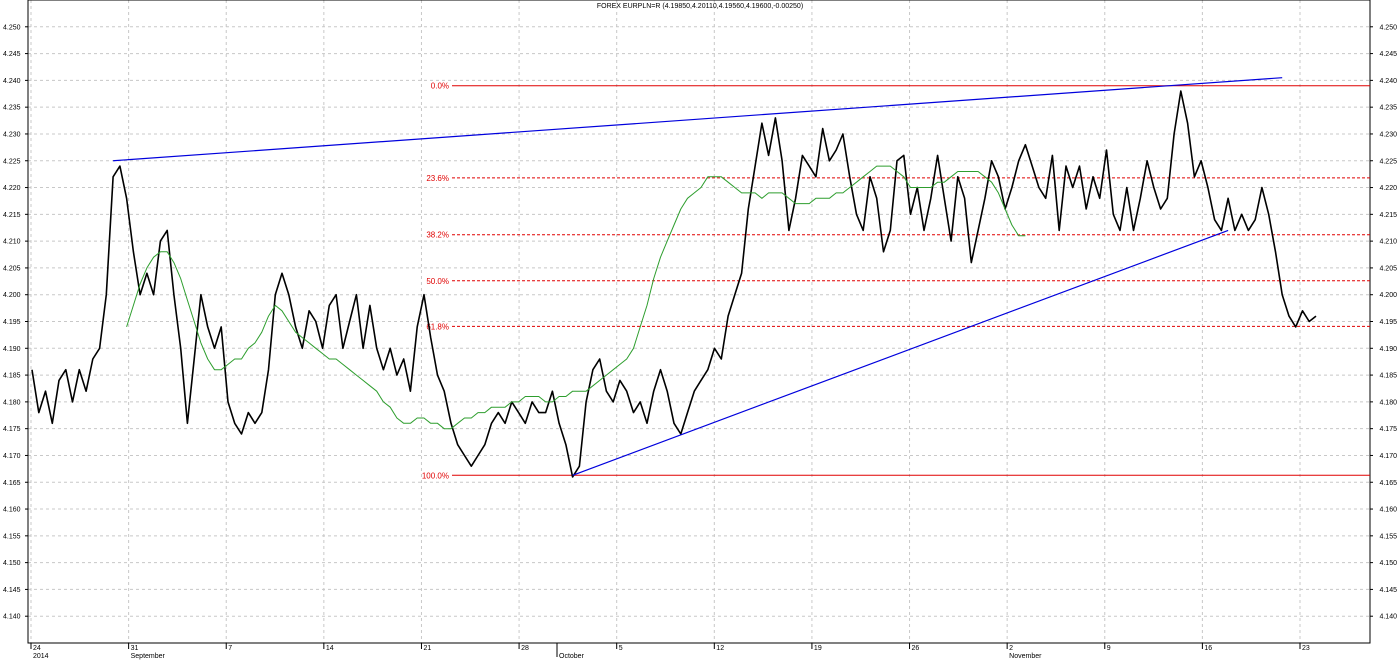 Image resolution: width=1400 pixels, height=665 pixels. I want to click on y-tick-label-left: 4.240, so click(12, 81).